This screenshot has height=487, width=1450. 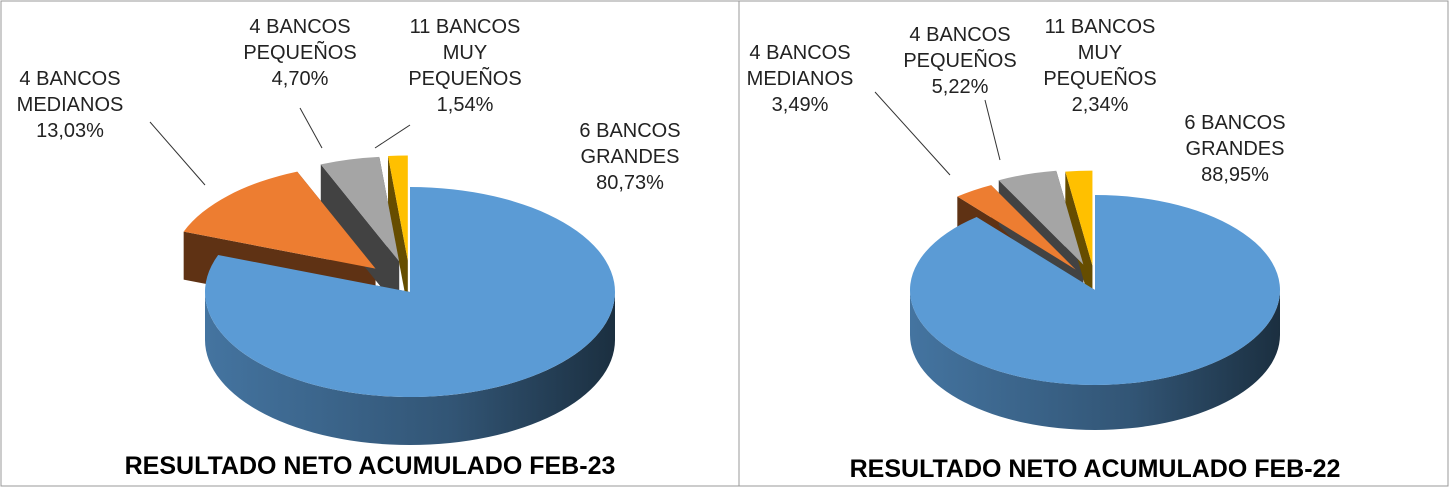 I want to click on chart-title: RESULTADO NETO ACUMULADO FEB-23, so click(x=370, y=466).